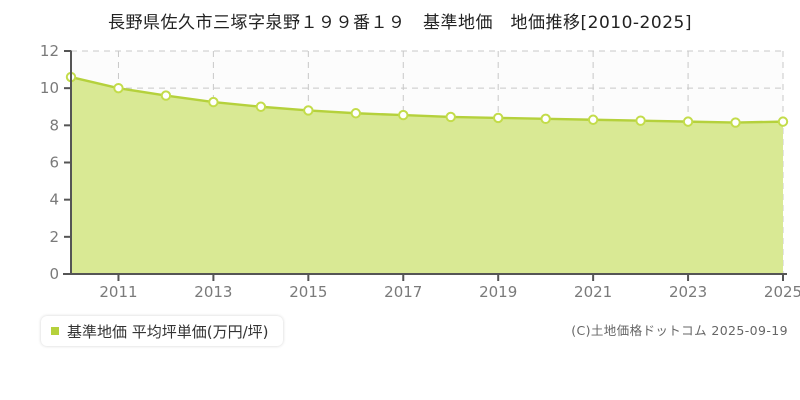  I want to click on copyright-credit: (C)土地価格ドットコム 2025-09-19, so click(679, 330).